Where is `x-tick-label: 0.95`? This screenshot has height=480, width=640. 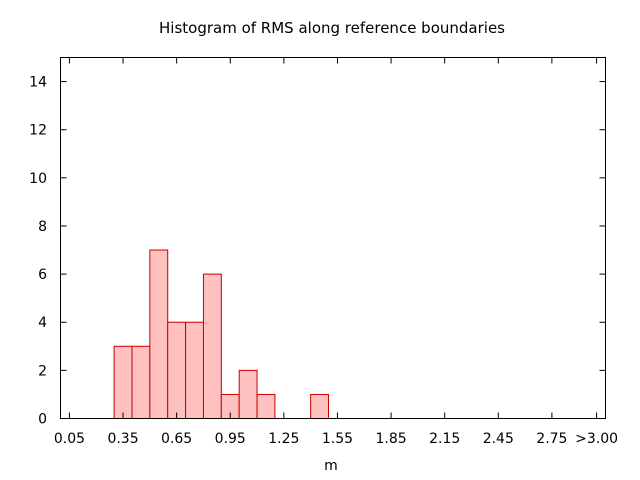
x-tick-label: 0.95 is located at coordinates (230, 439).